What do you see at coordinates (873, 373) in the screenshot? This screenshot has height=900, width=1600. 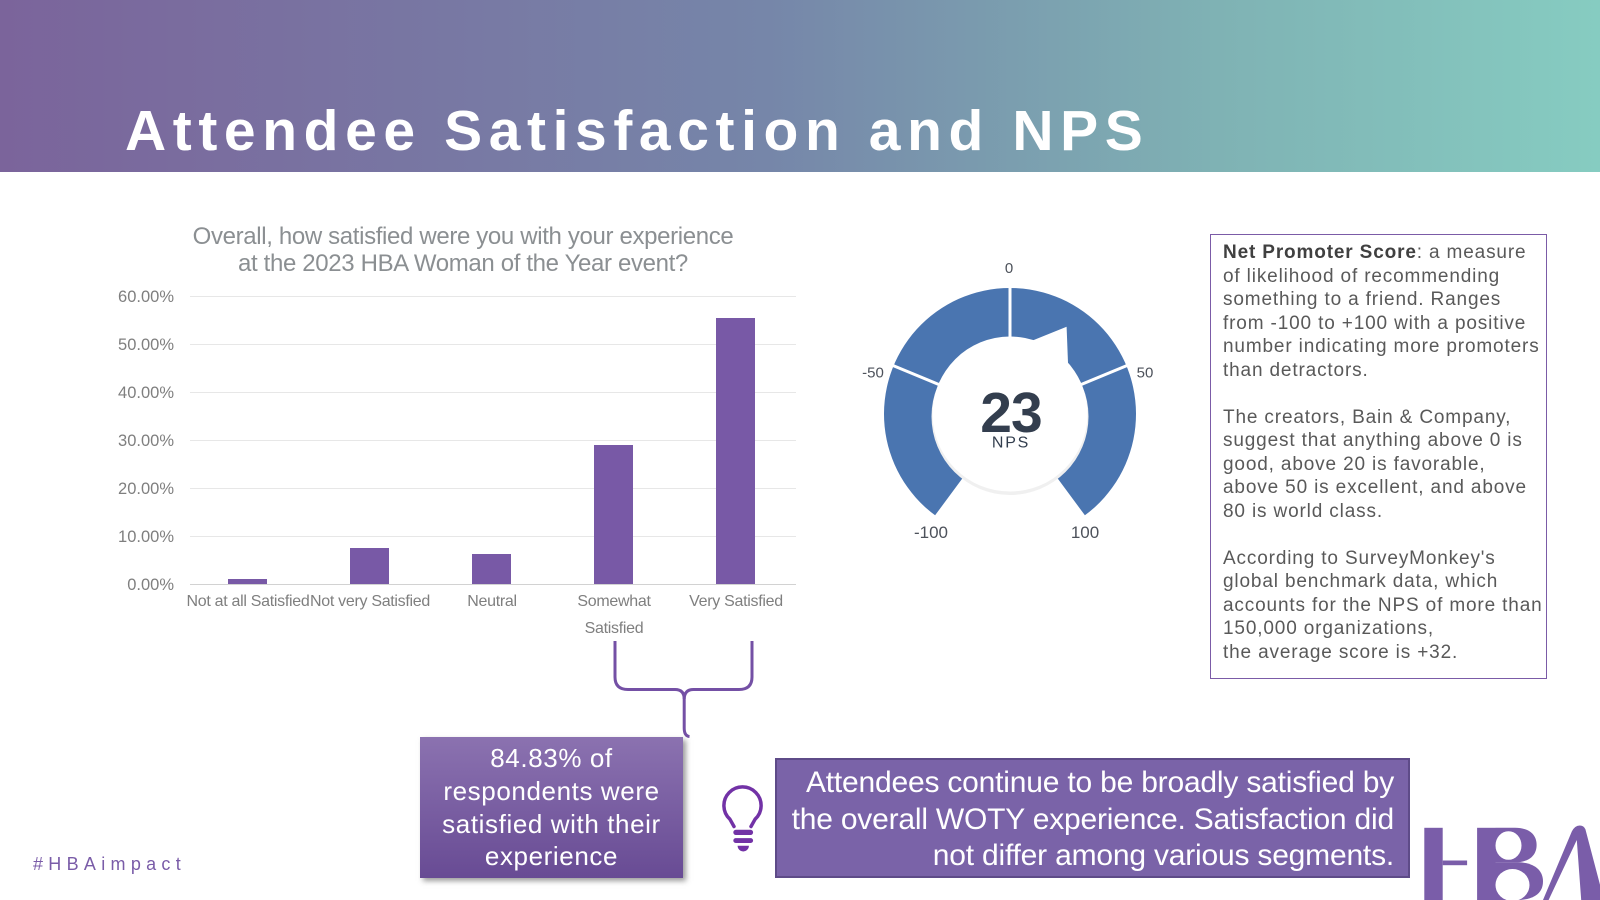 I see `svg-text: -50` at bounding box center [873, 373].